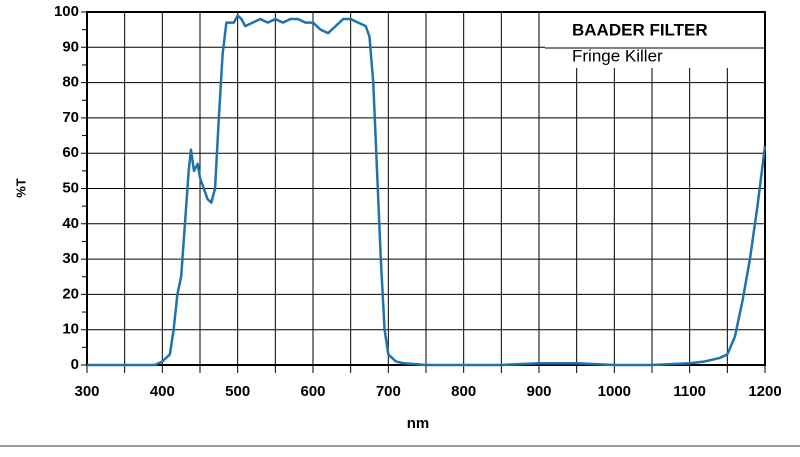  Describe the element at coordinates (640, 29) in the screenshot. I see `annotation-title: BAADER FILTER` at that location.